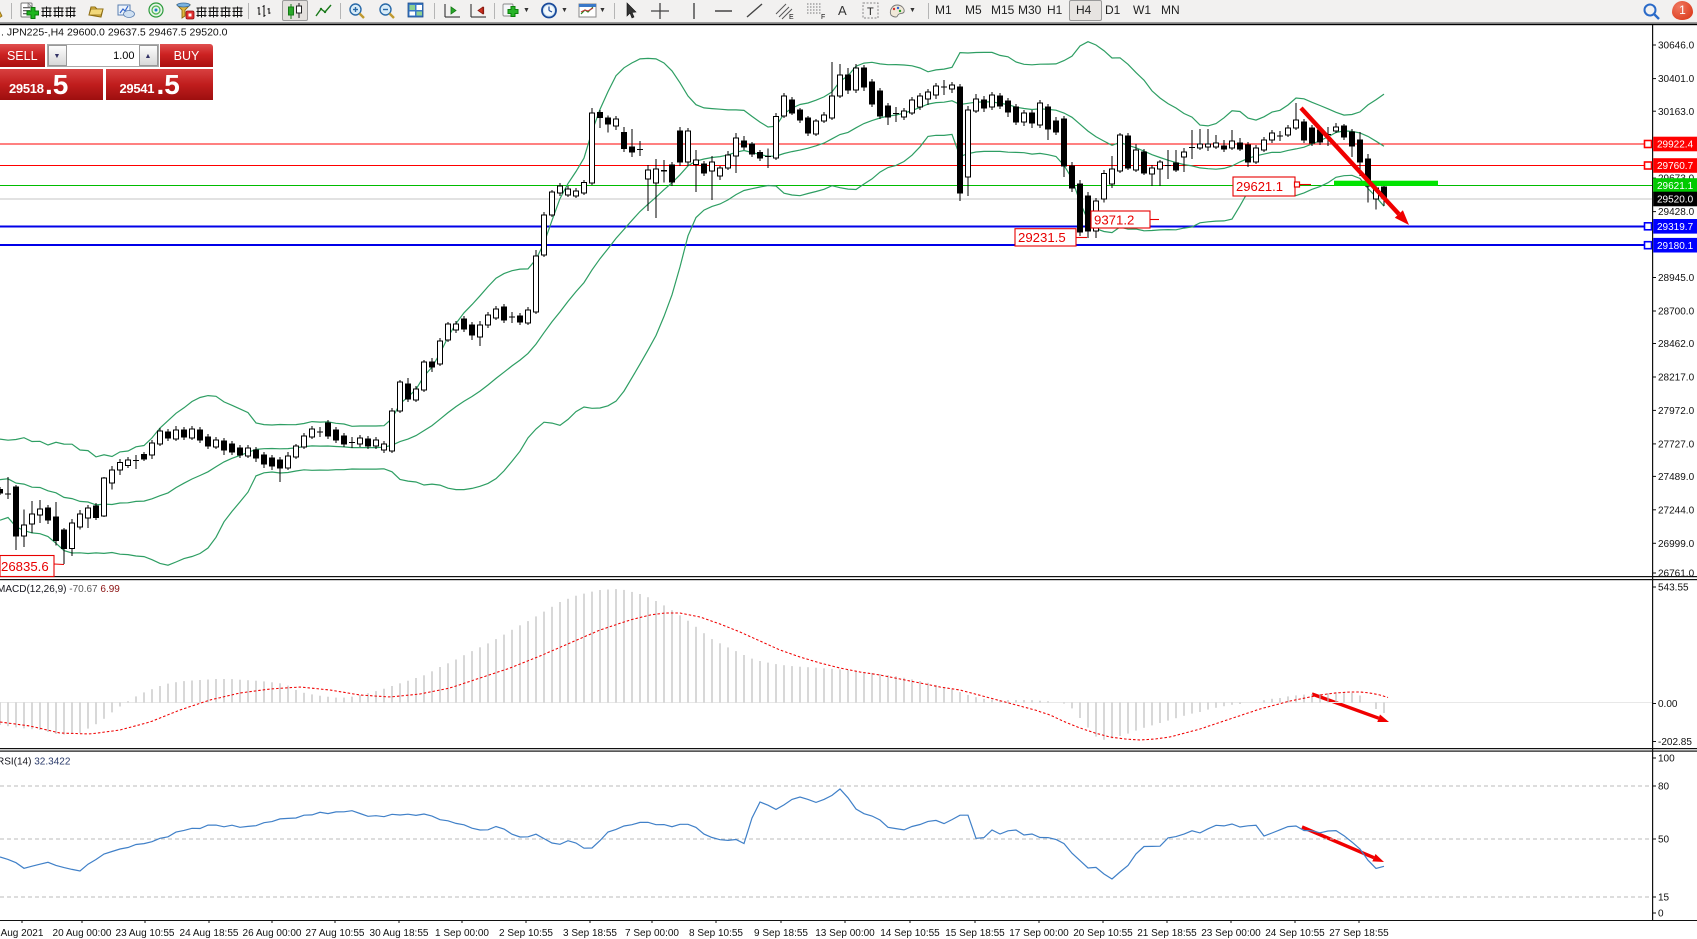  Describe the element at coordinates (1676, 212) in the screenshot. I see `svg-text: 29428.0` at that location.